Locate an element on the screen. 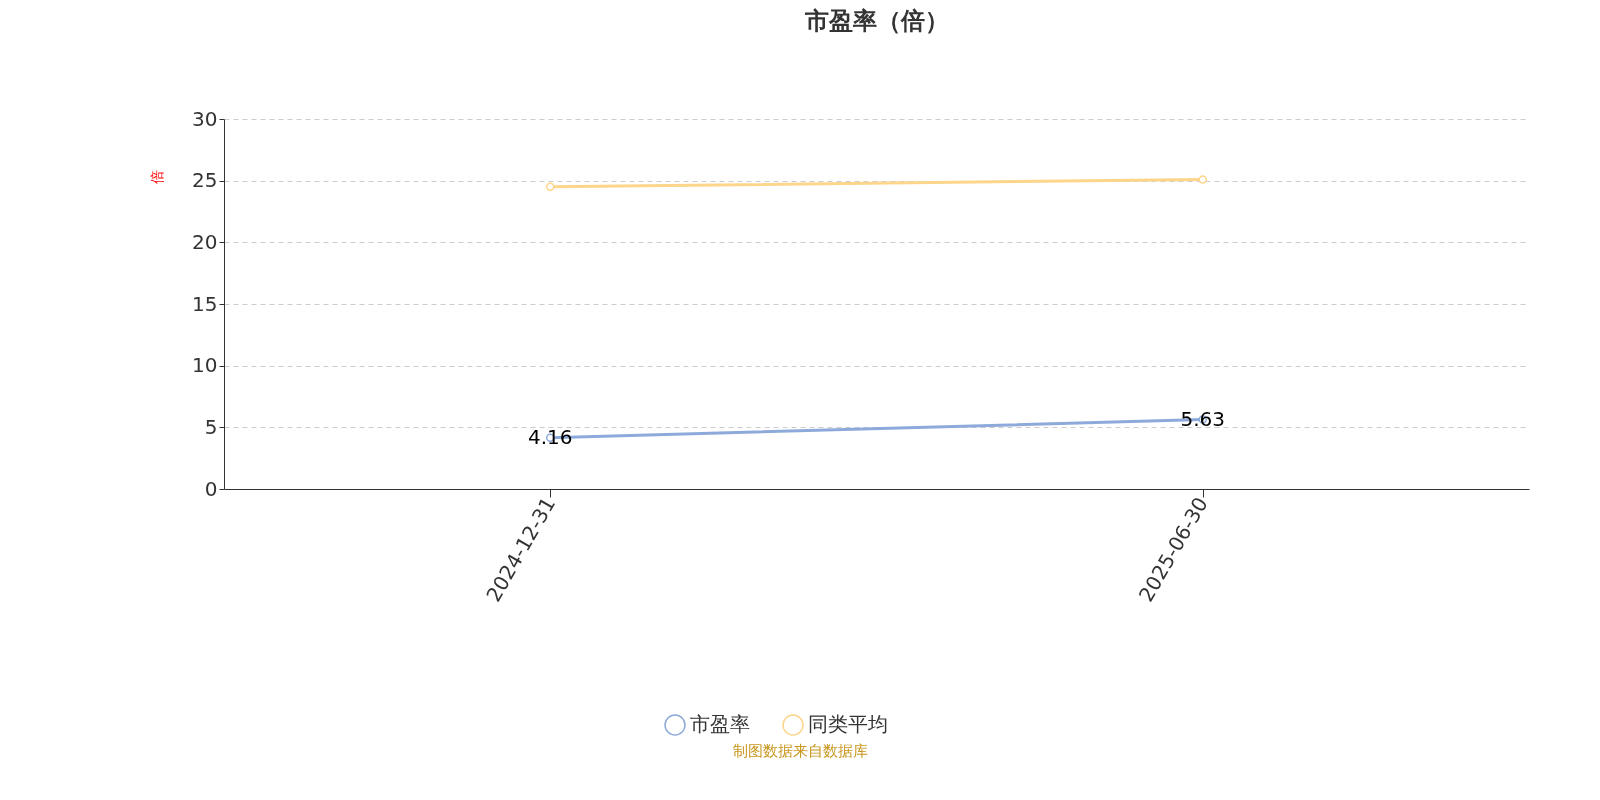 The width and height of the screenshot is (1600, 800). y-tick-label: 20 is located at coordinates (205, 241).